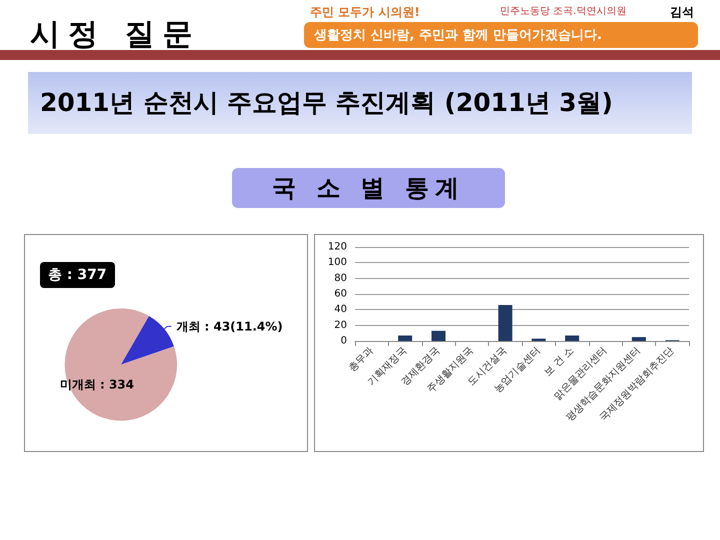 Image resolution: width=720 pixels, height=540 pixels. What do you see at coordinates (97, 384) in the screenshot?
I see `slice-label: 미개최 : 334` at bounding box center [97, 384].